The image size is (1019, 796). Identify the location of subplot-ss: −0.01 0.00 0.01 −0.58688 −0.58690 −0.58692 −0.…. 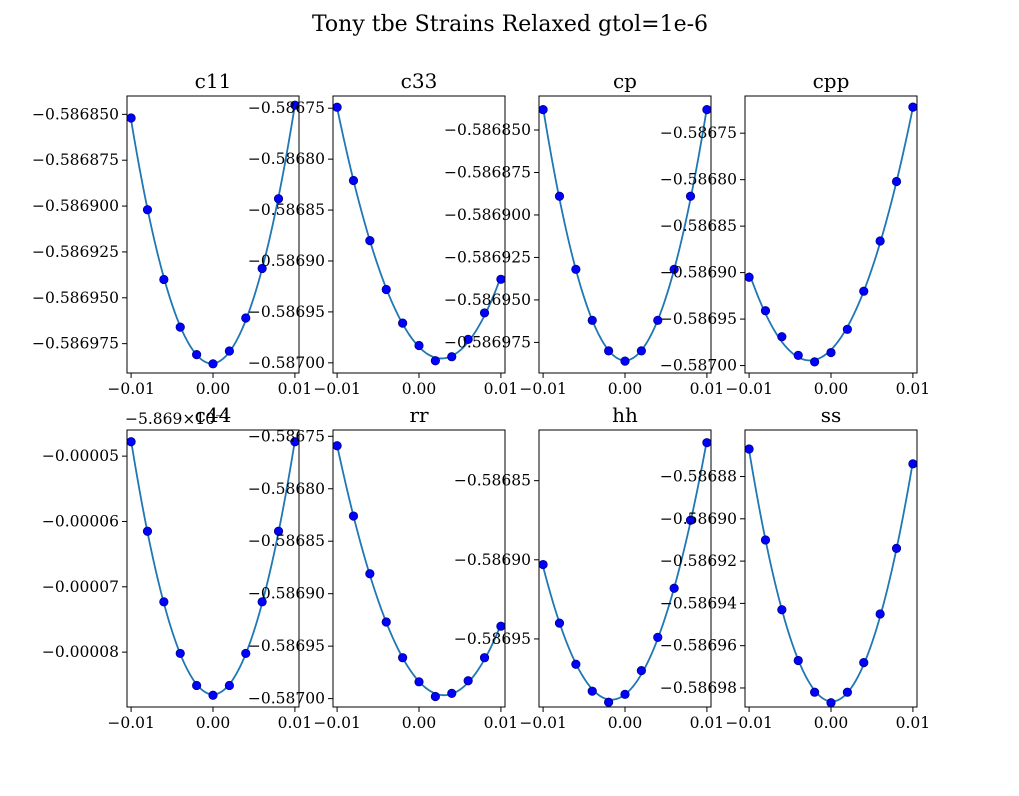
(795, 567).